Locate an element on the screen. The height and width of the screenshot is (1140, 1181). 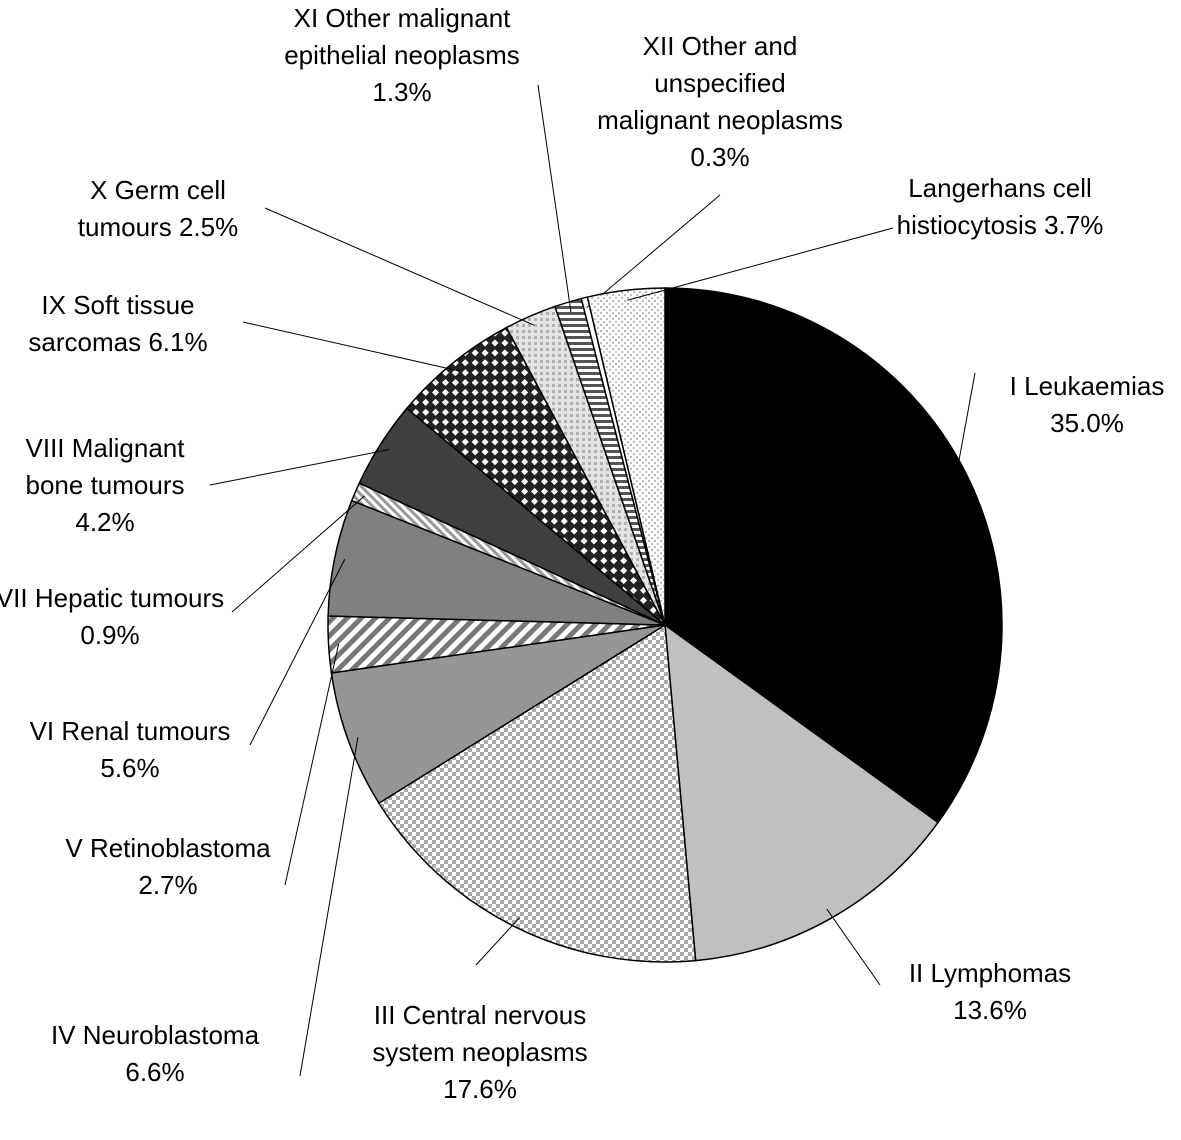
value-label: 4.2% is located at coordinates (105, 522).